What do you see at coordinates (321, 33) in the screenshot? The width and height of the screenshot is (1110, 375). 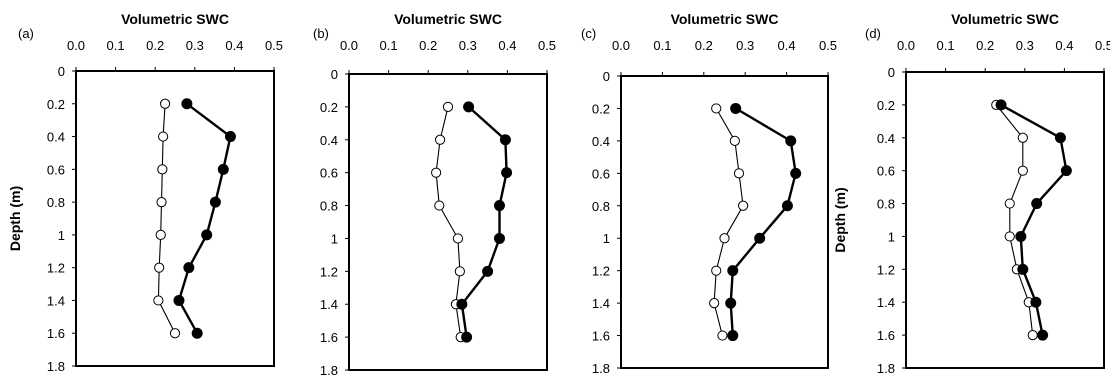 I see `panel-label: (b)` at bounding box center [321, 33].